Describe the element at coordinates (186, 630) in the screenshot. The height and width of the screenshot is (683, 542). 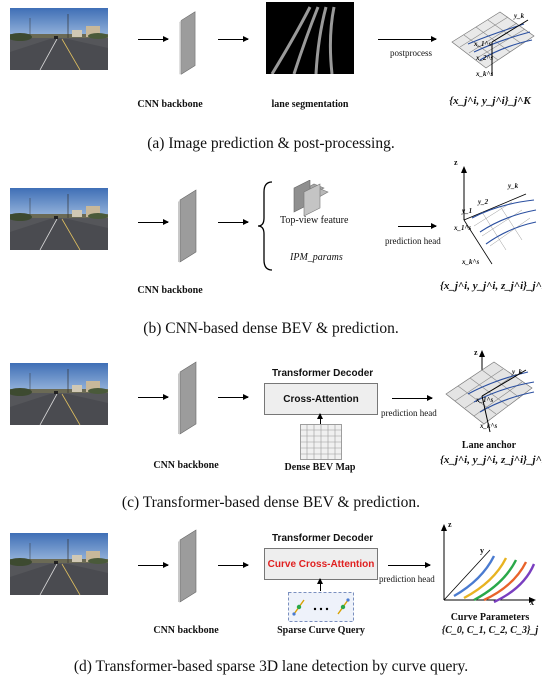
I see `cnn-backbone-label-d: CNN backbone` at that location.